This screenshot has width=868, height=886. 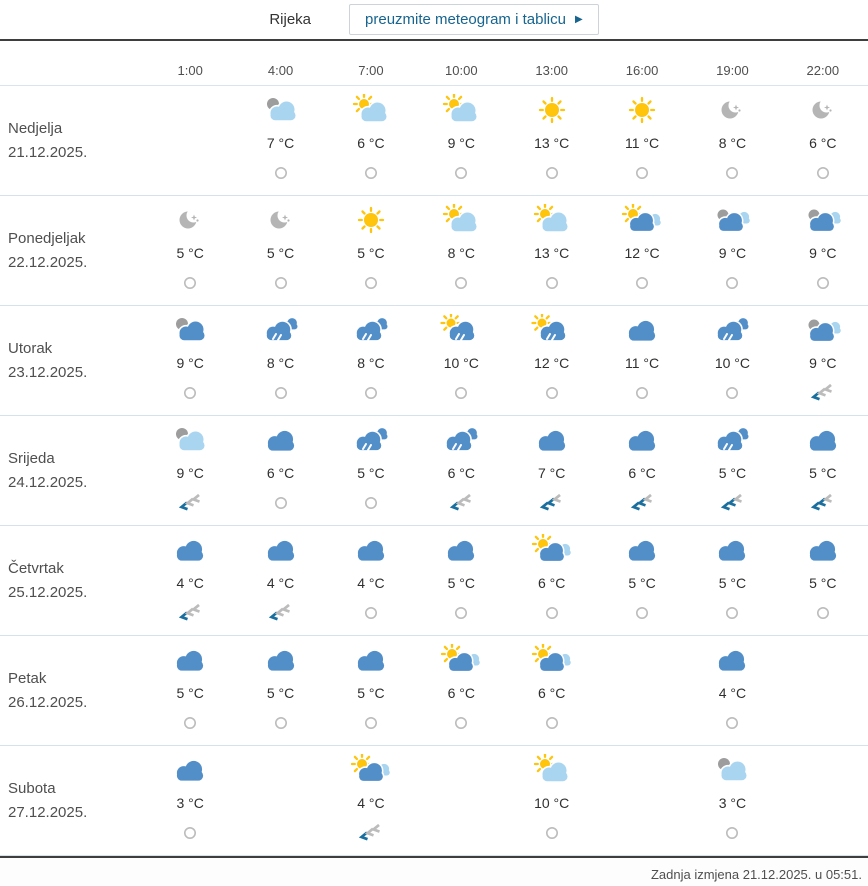 What do you see at coordinates (434, 63) in the screenshot?
I see `time-header-row: 1:00 4:00 7:00 10:00 13:00 16:00 19:00 22:00` at bounding box center [434, 63].